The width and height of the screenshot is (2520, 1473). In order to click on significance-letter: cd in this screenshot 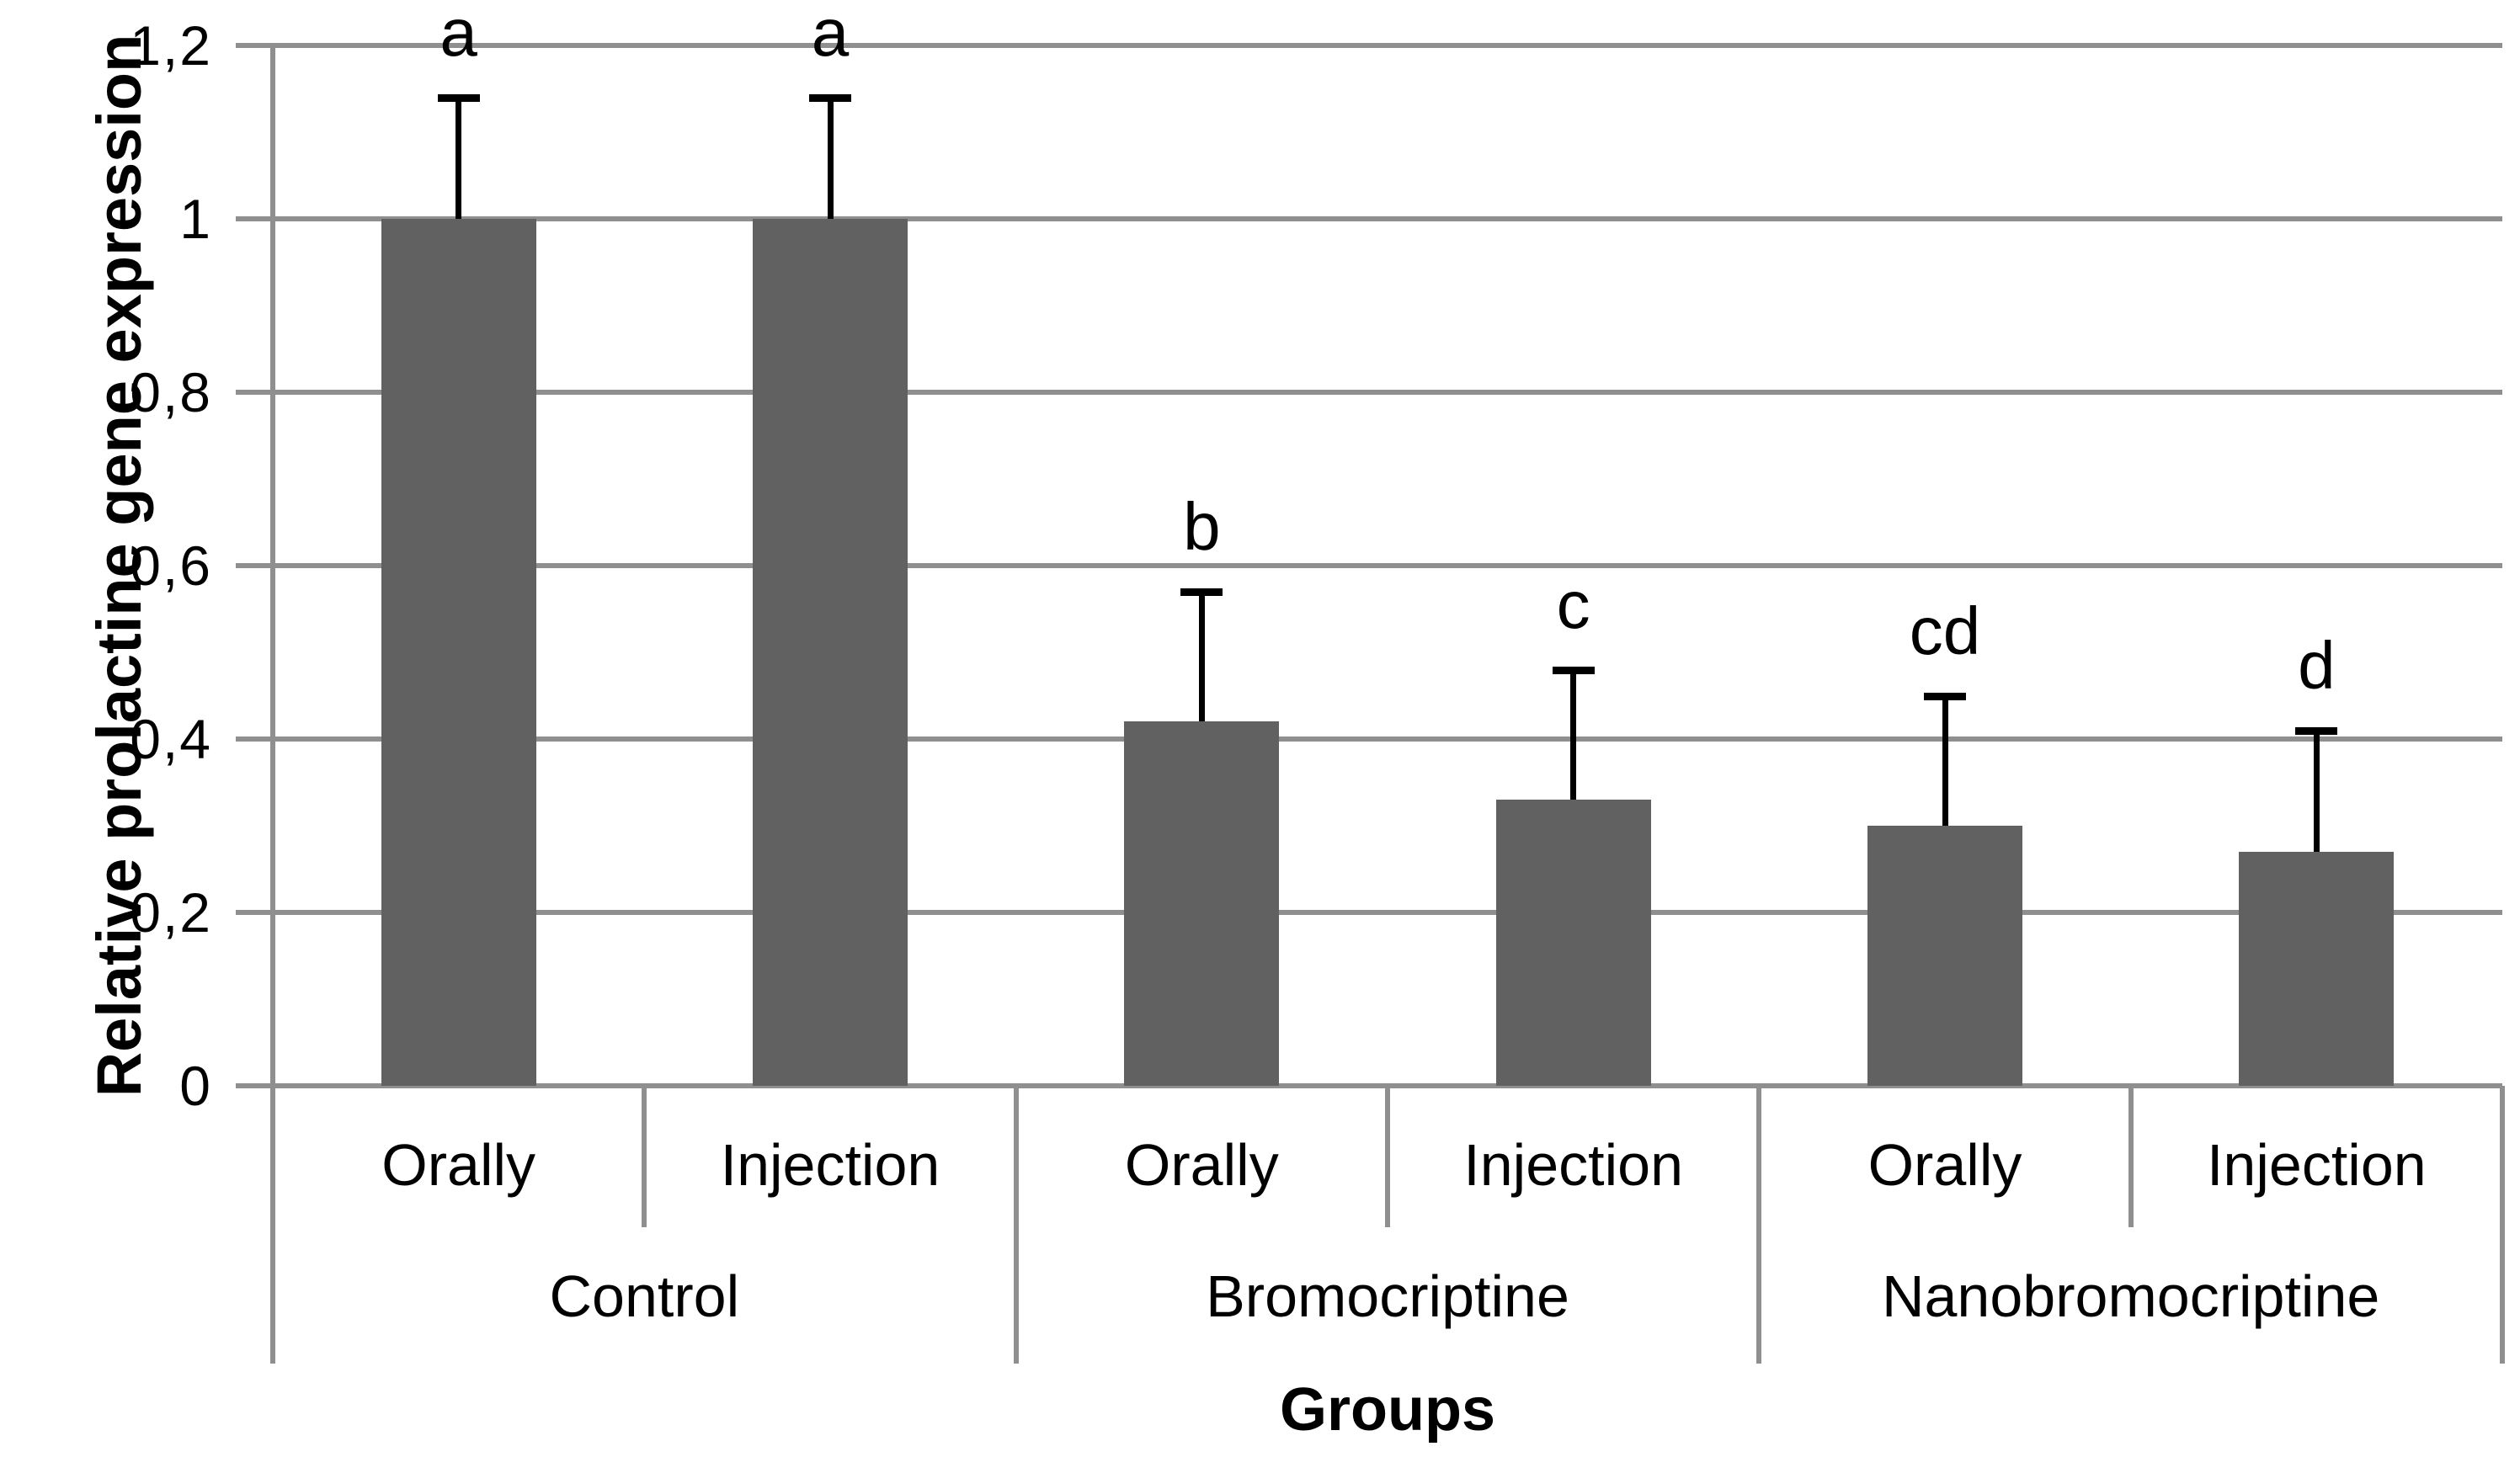, I will do `click(1945, 630)`.